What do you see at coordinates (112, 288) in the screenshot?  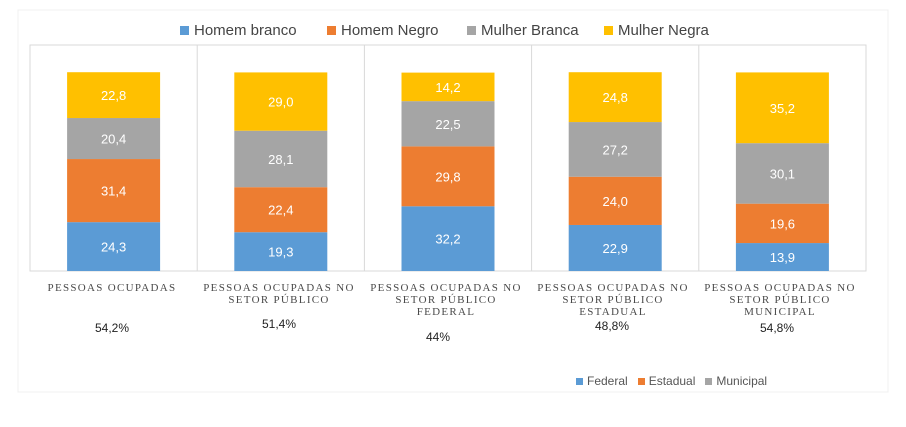 I see `category-label-0: PESSOAS OCUPADAS` at bounding box center [112, 288].